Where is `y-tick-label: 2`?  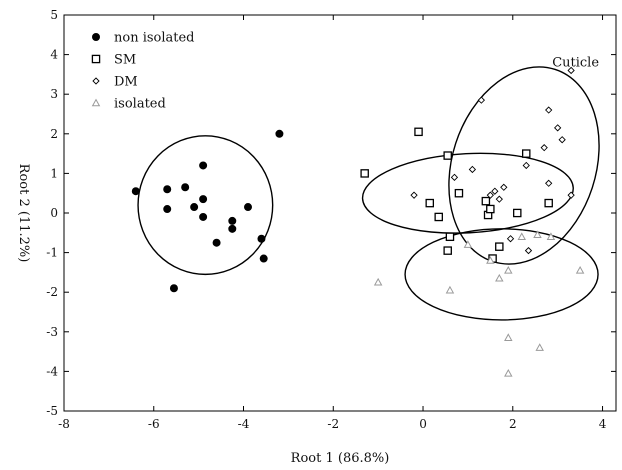
y-tick-label: 2 is located at coordinates (54, 134).